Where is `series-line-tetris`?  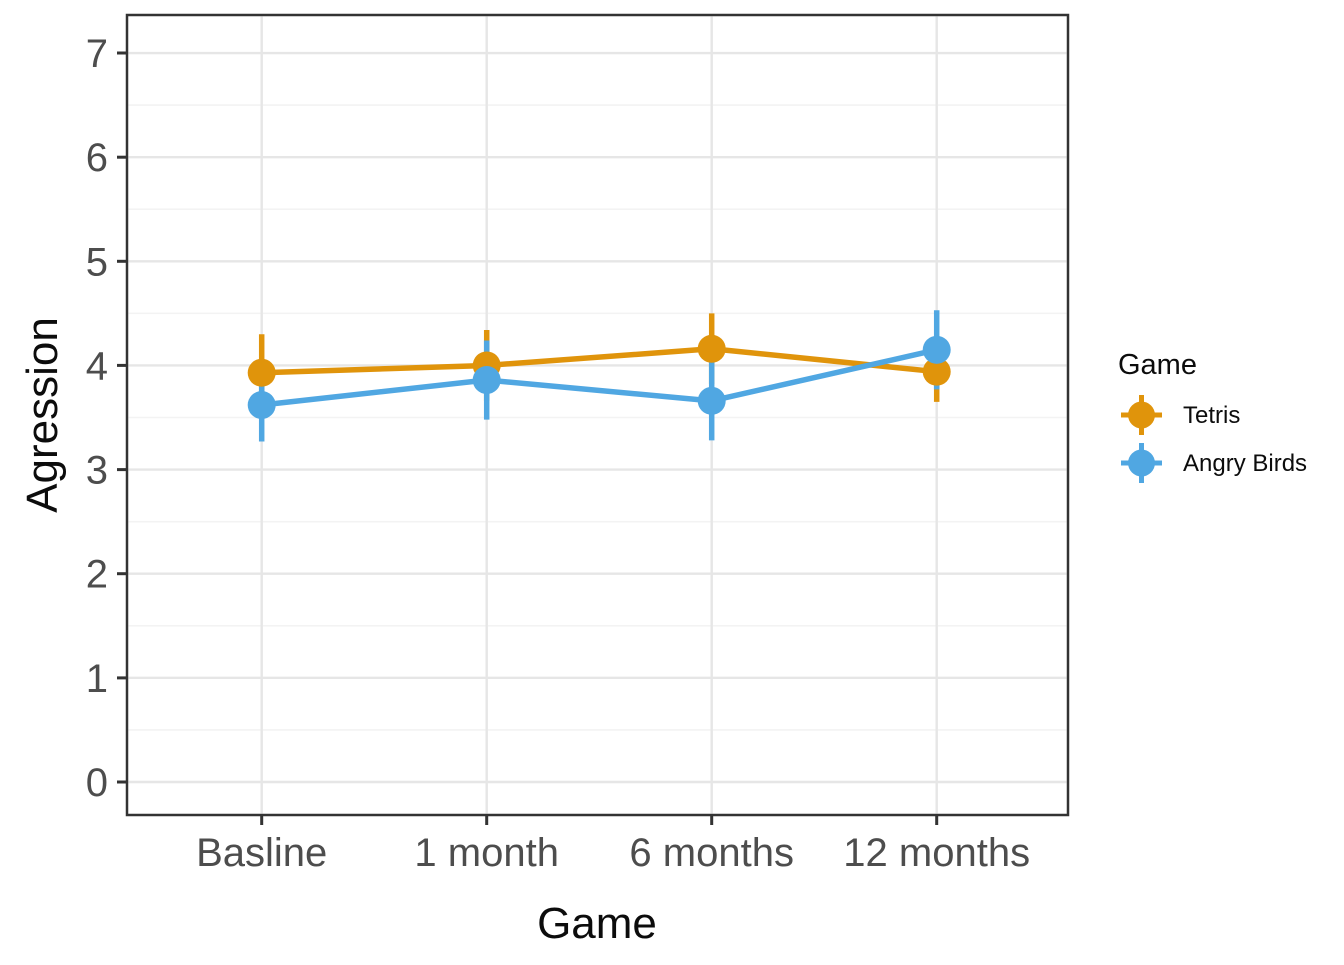 series-line-tetris is located at coordinates (599, 361).